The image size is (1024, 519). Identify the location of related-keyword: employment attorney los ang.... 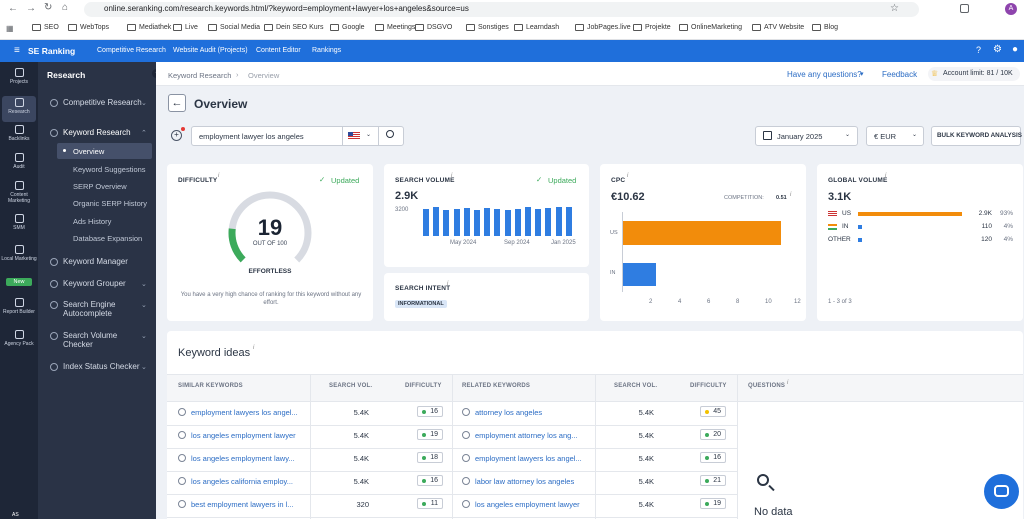
(526, 435).